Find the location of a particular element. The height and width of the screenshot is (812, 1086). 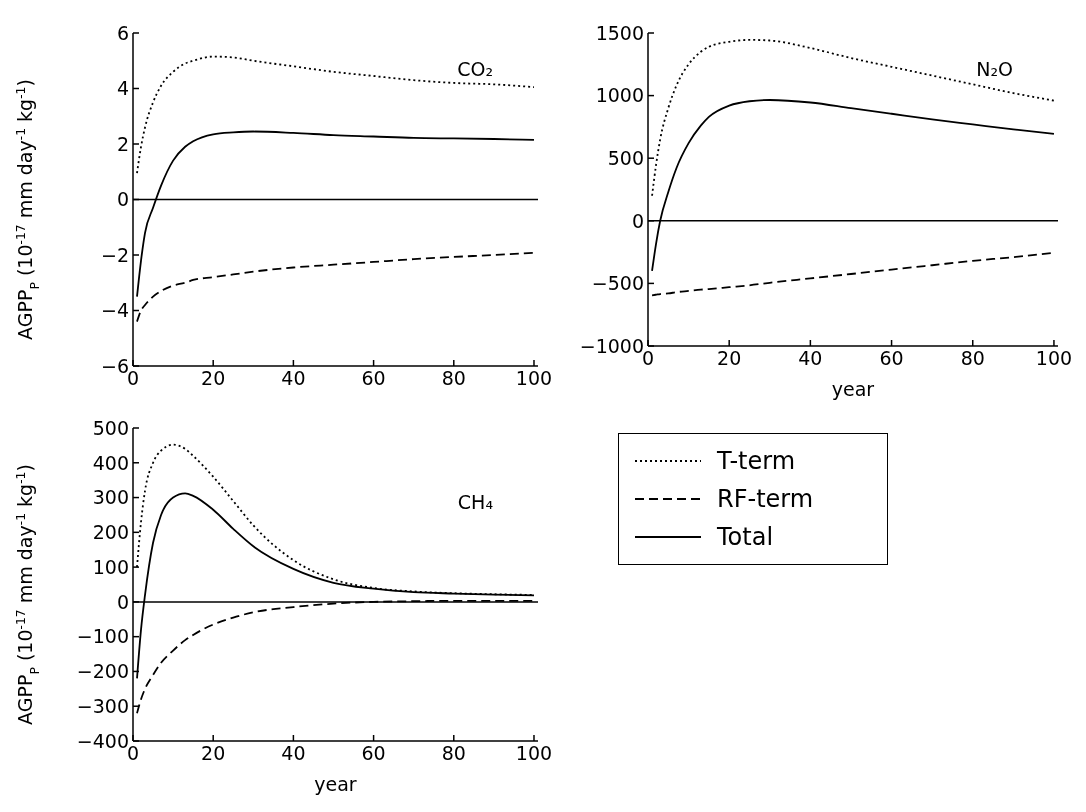

y-tick-label: −500 is located at coordinates (617, 283).